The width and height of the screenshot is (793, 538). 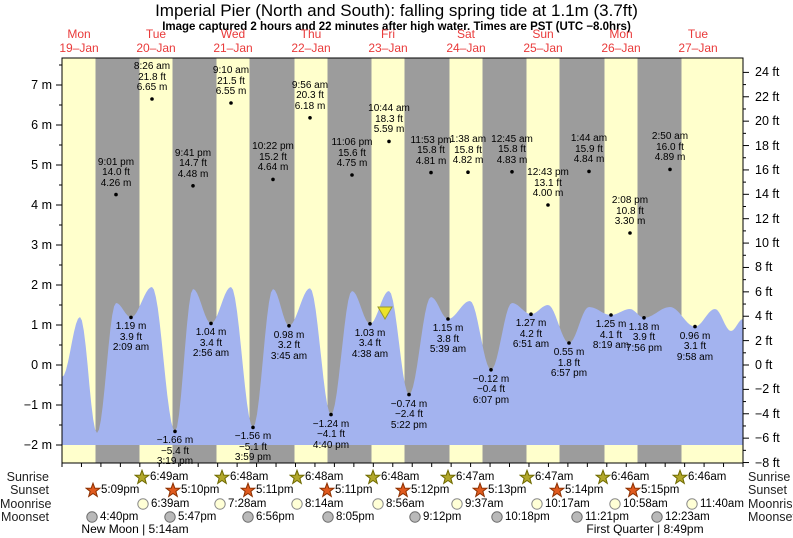 What do you see at coordinates (29, 490) in the screenshot?
I see `astro-row-label-left: Sunset` at bounding box center [29, 490].